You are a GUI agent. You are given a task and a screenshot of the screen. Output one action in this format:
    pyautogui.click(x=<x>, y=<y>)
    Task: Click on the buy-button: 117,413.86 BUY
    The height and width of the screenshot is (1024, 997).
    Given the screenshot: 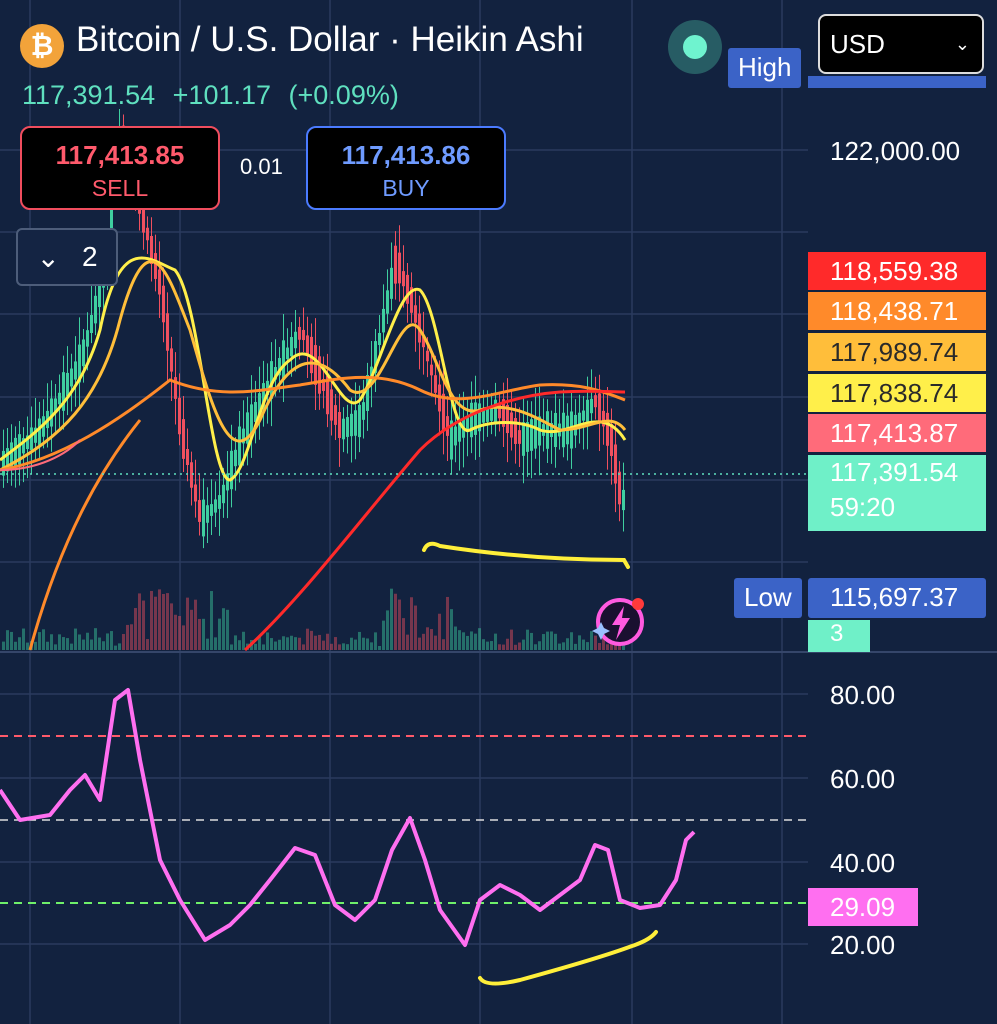 What is the action you would take?
    pyautogui.click(x=406, y=168)
    